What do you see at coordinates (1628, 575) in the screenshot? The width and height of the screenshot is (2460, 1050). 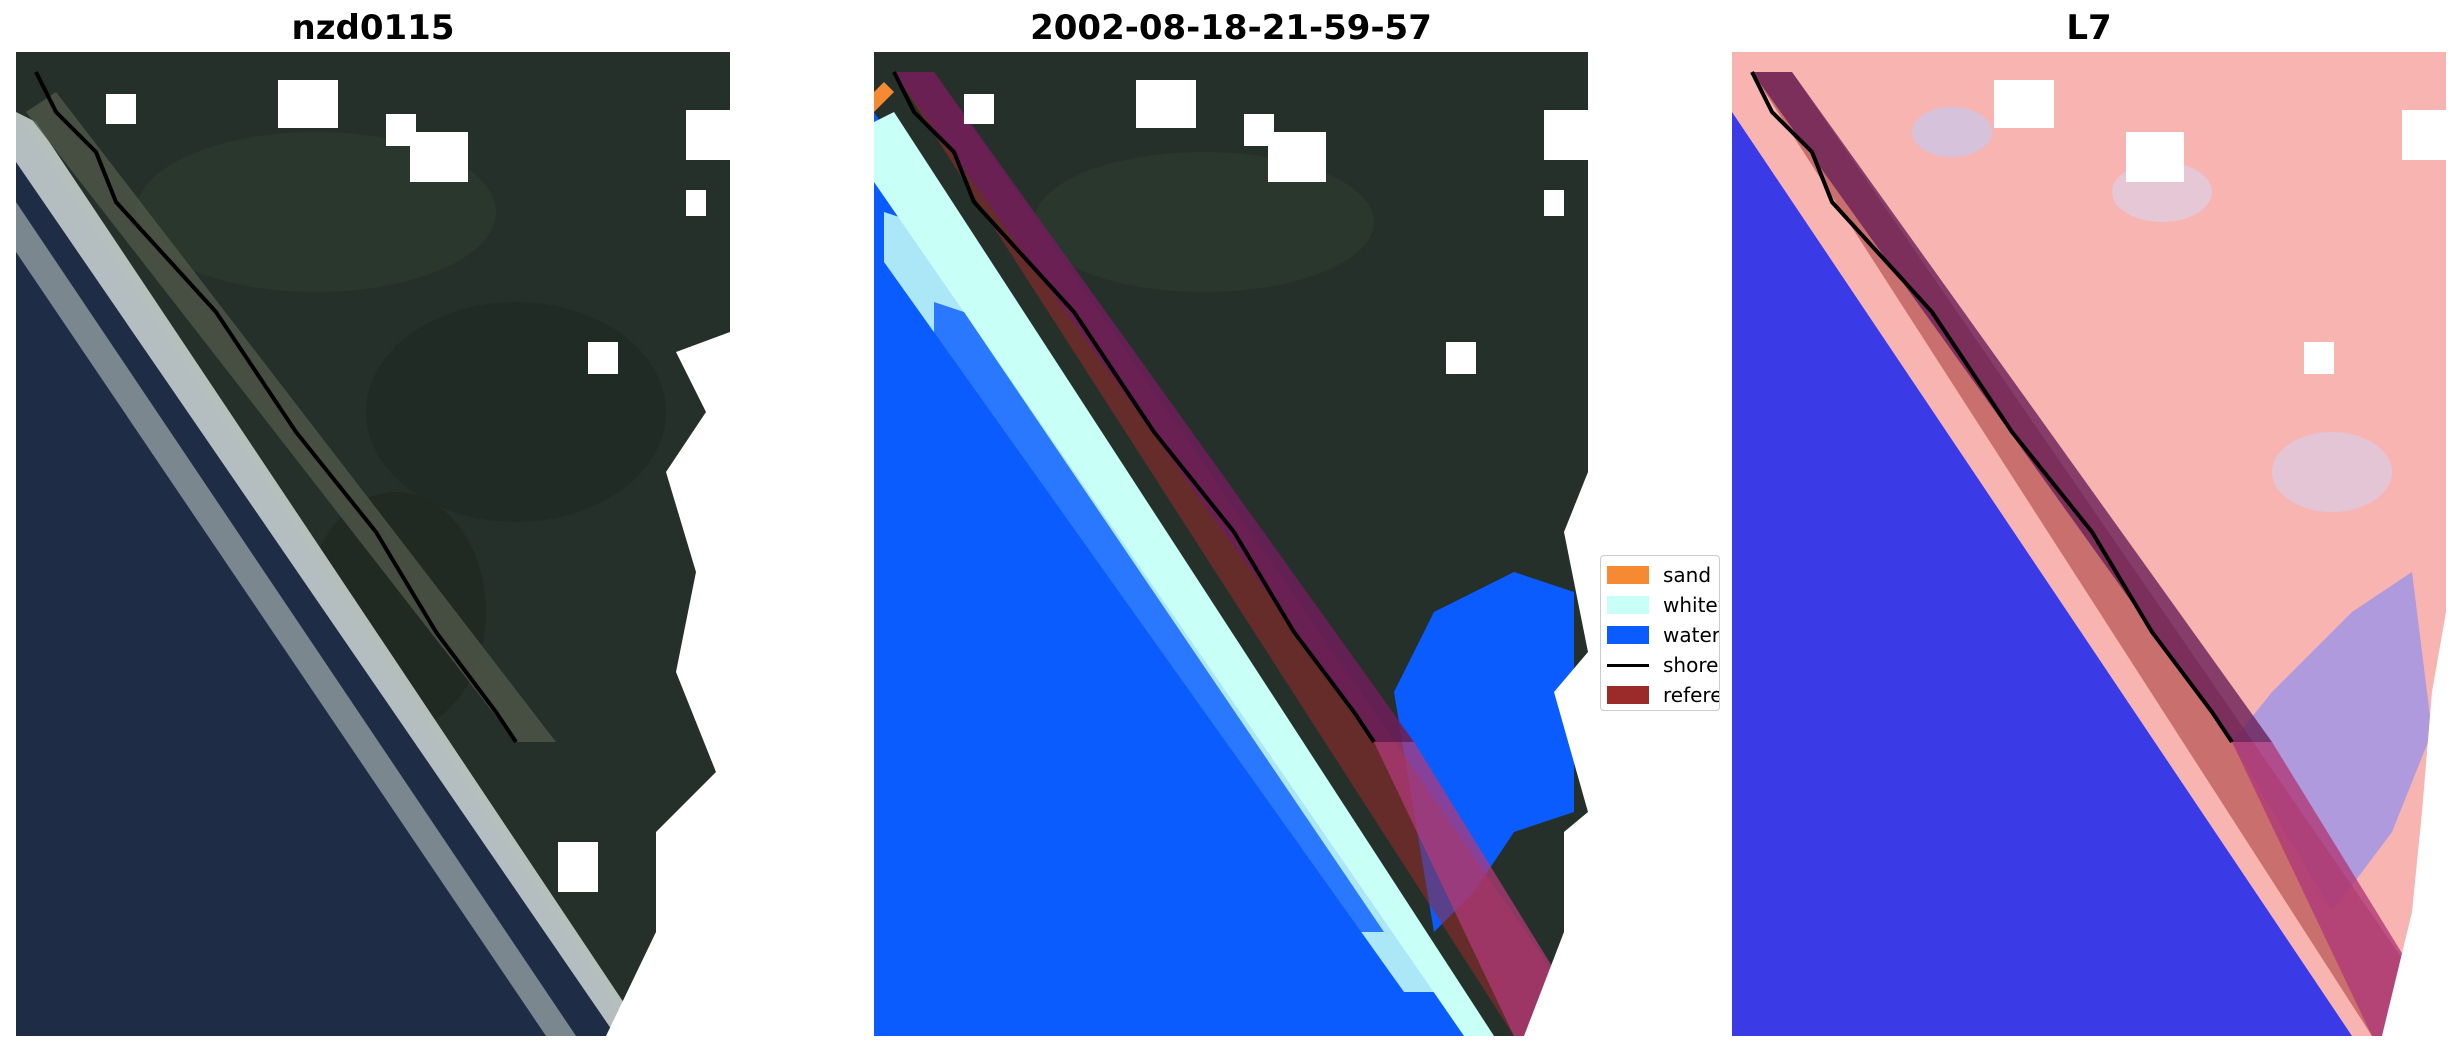 I see `sand-swatch` at bounding box center [1628, 575].